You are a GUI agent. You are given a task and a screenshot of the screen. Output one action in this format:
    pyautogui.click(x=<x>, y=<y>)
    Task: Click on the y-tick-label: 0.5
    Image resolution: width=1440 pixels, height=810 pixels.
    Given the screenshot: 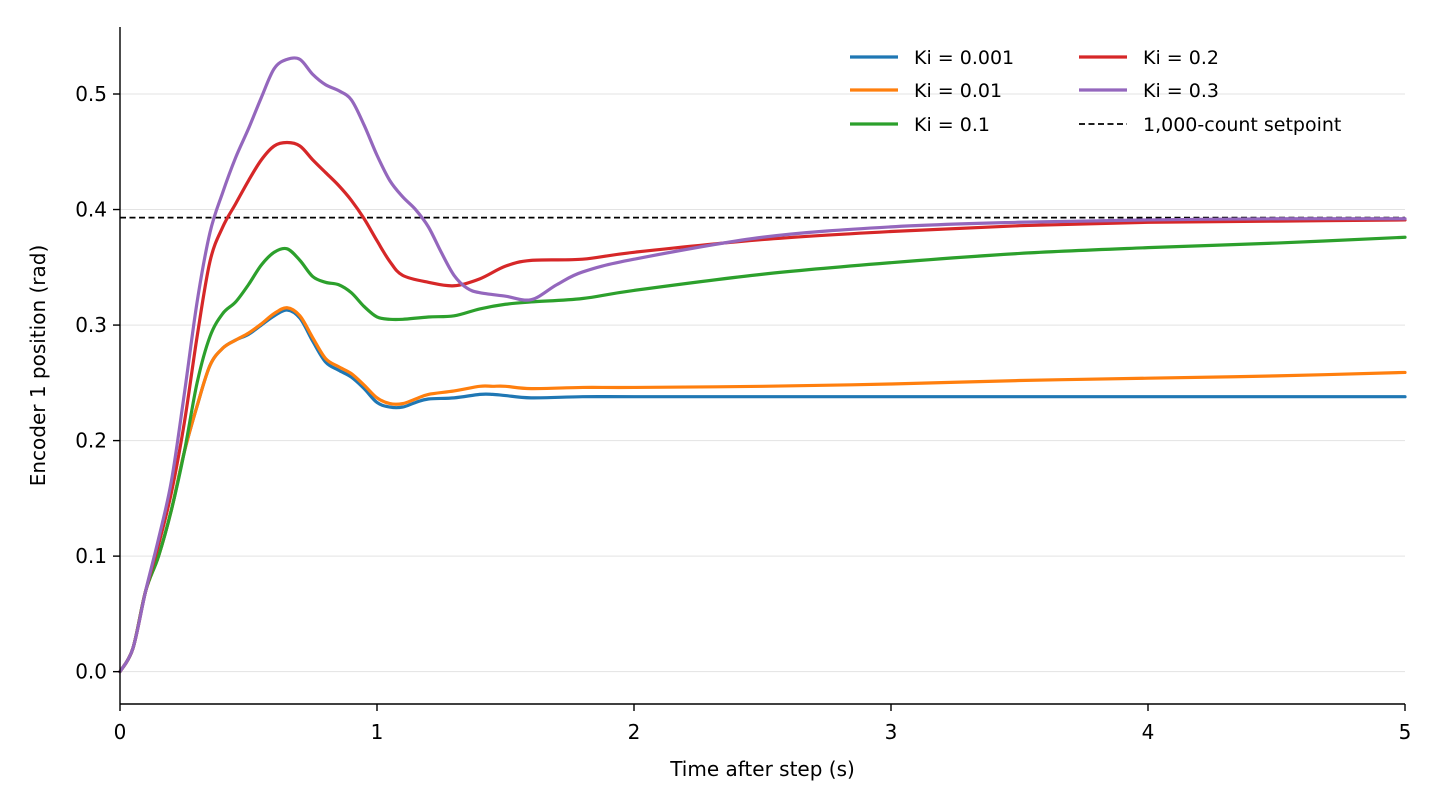 What is the action you would take?
    pyautogui.click(x=91, y=94)
    